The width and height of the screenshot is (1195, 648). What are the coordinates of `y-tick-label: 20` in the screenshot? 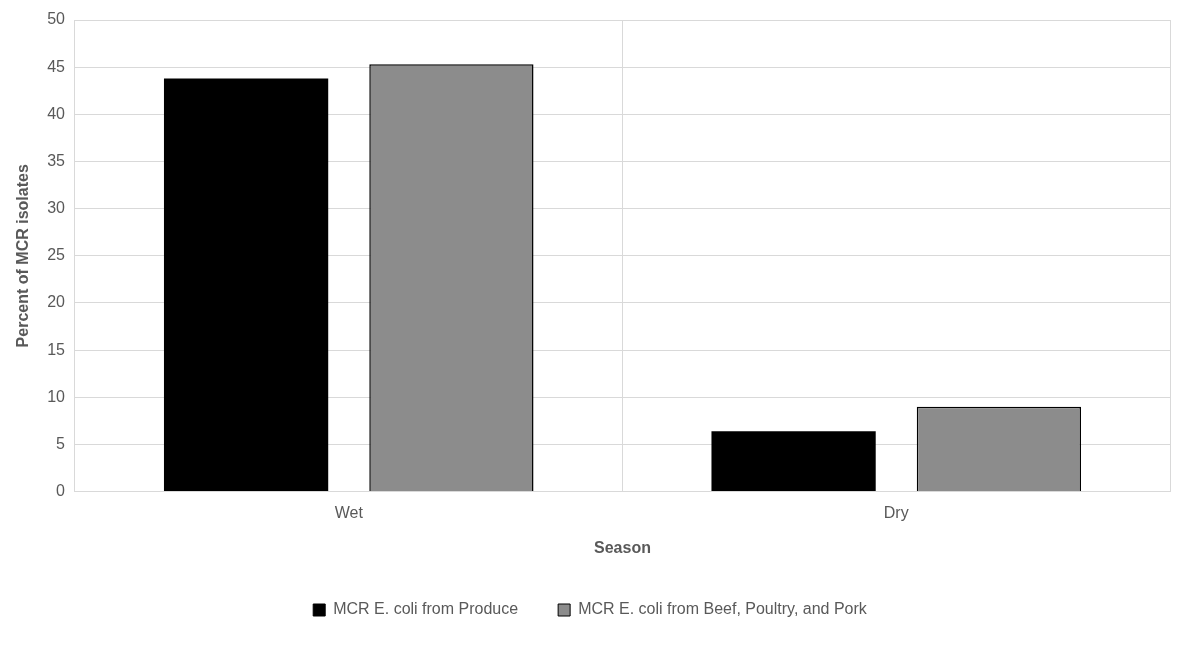 It's located at (56, 302).